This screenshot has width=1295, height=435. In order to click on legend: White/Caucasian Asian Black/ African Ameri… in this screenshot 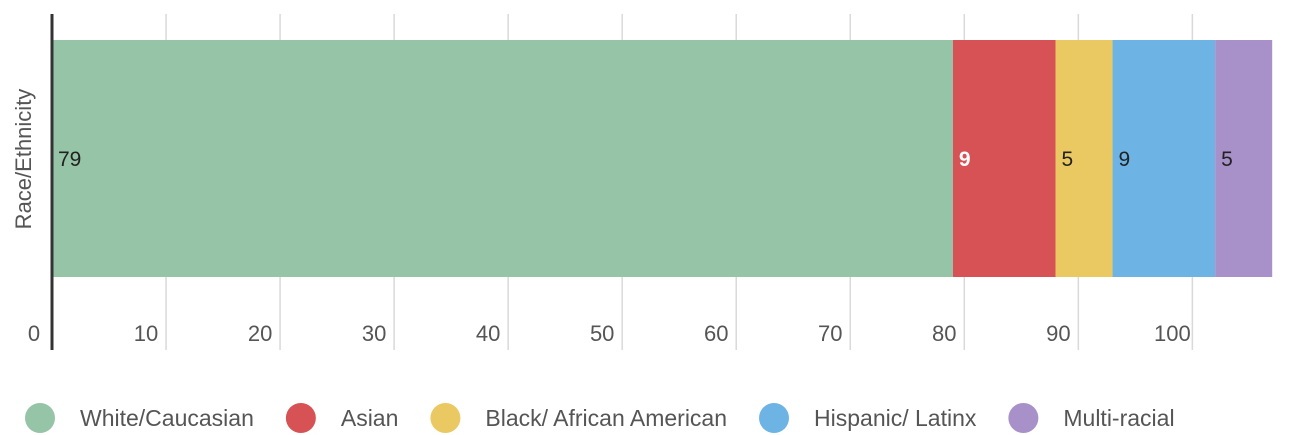, I will do `click(600, 418)`.